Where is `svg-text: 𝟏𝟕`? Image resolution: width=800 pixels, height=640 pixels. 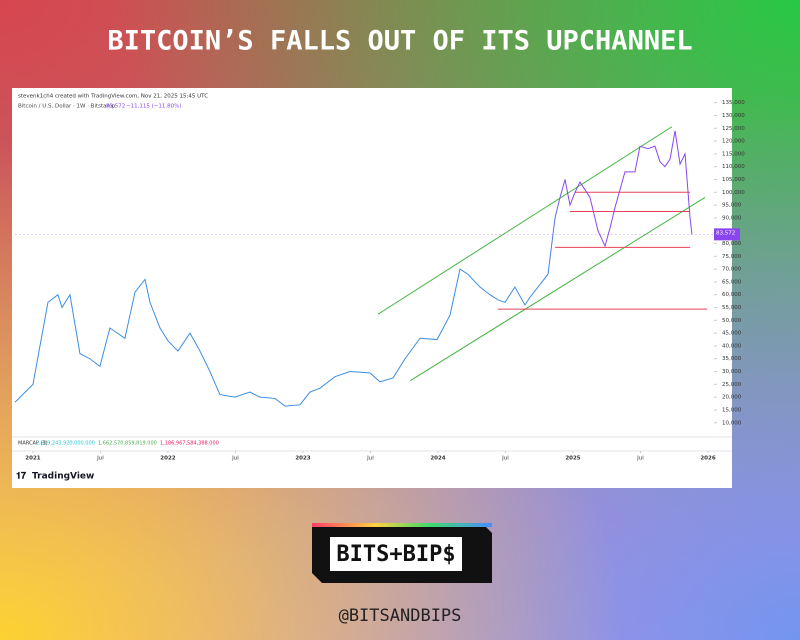
svg-text: 𝟏𝟕 is located at coordinates (21, 476).